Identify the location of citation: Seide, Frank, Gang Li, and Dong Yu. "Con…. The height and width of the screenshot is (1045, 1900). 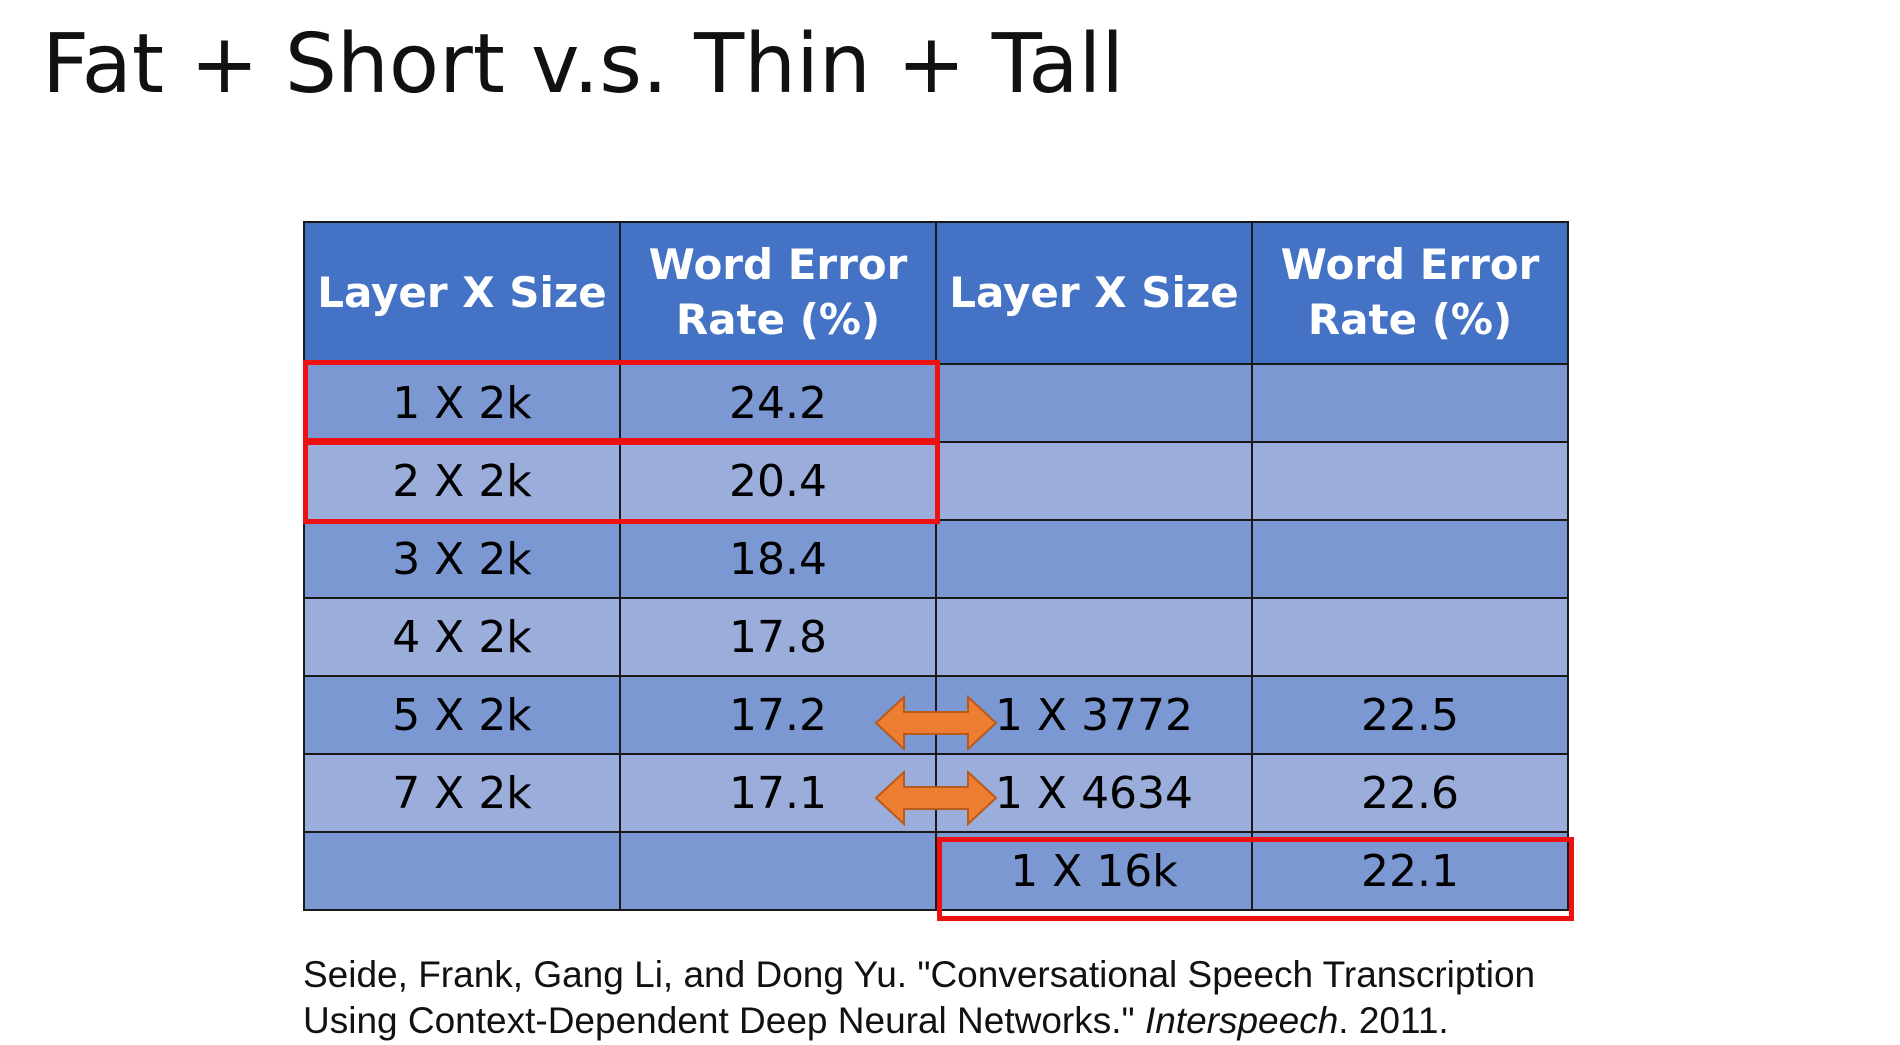
(919, 998).